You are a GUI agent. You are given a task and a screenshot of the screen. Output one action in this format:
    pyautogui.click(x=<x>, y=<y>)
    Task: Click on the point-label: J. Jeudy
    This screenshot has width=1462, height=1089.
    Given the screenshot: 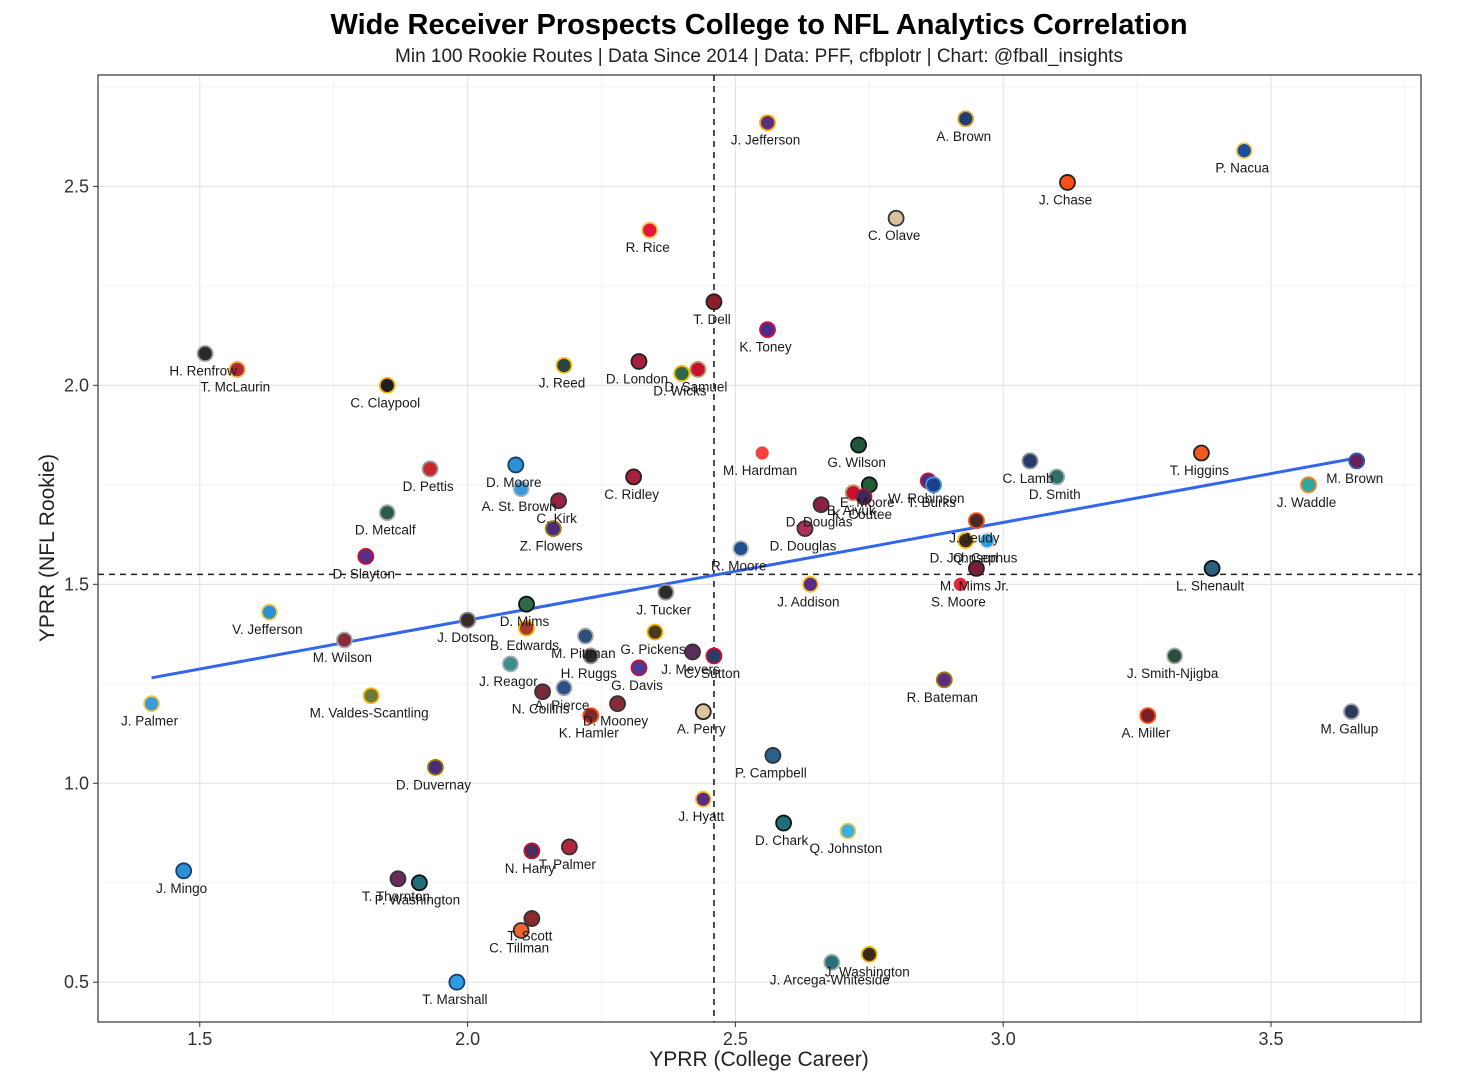 What is the action you would take?
    pyautogui.click(x=974, y=538)
    